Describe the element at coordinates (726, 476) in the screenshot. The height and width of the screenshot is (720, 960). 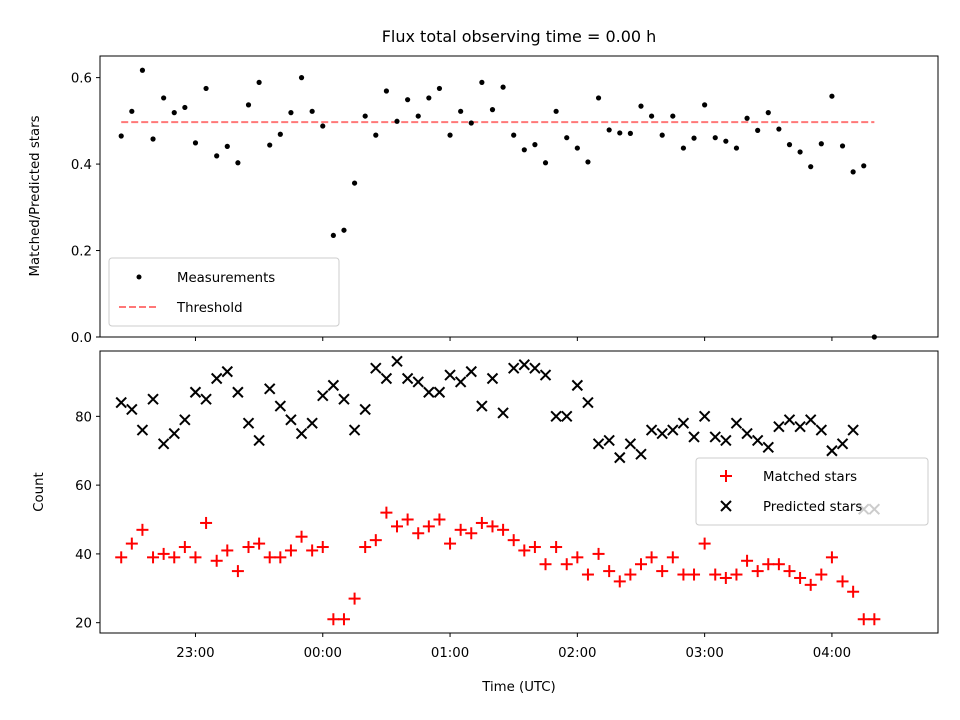
I see `legend-matched-marker` at that location.